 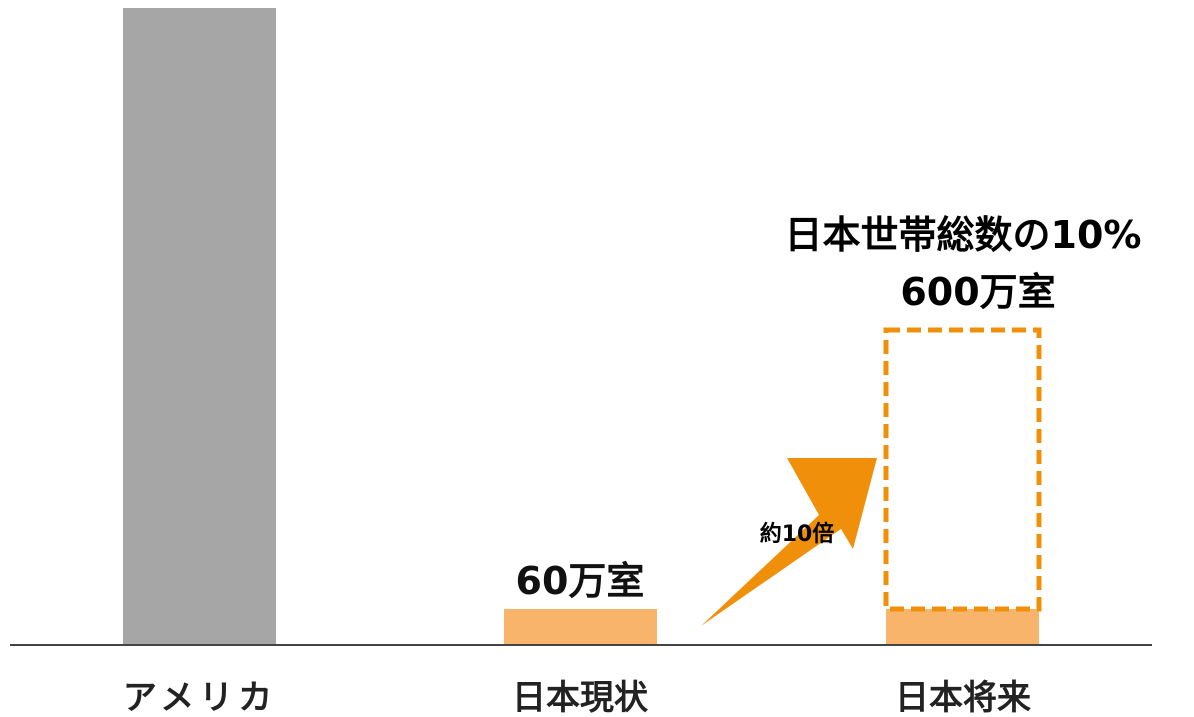 I want to click on category-label-japan-future: 日本将来, so click(x=963, y=697).